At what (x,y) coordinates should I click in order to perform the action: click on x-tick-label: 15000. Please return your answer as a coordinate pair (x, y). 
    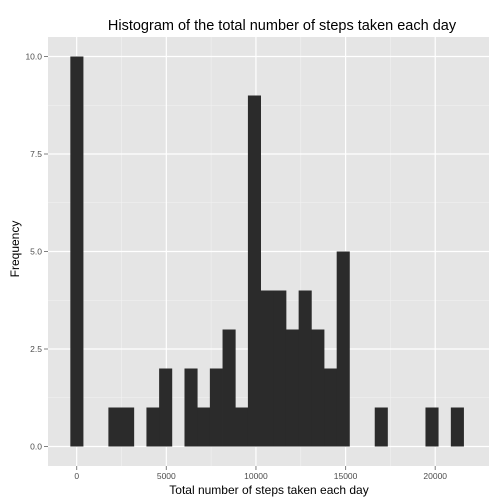
    Looking at the image, I should click on (346, 476).